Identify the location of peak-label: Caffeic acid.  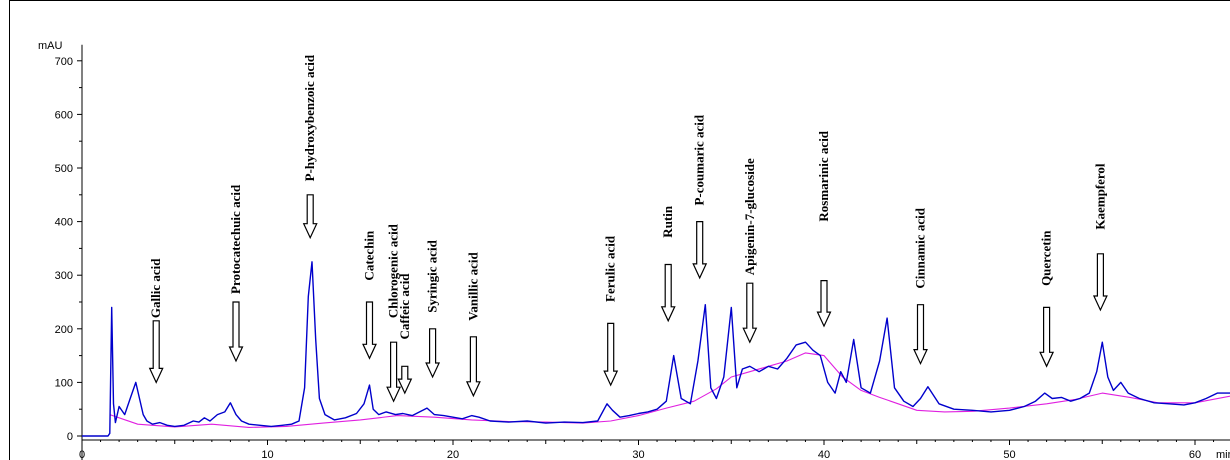
(404, 306).